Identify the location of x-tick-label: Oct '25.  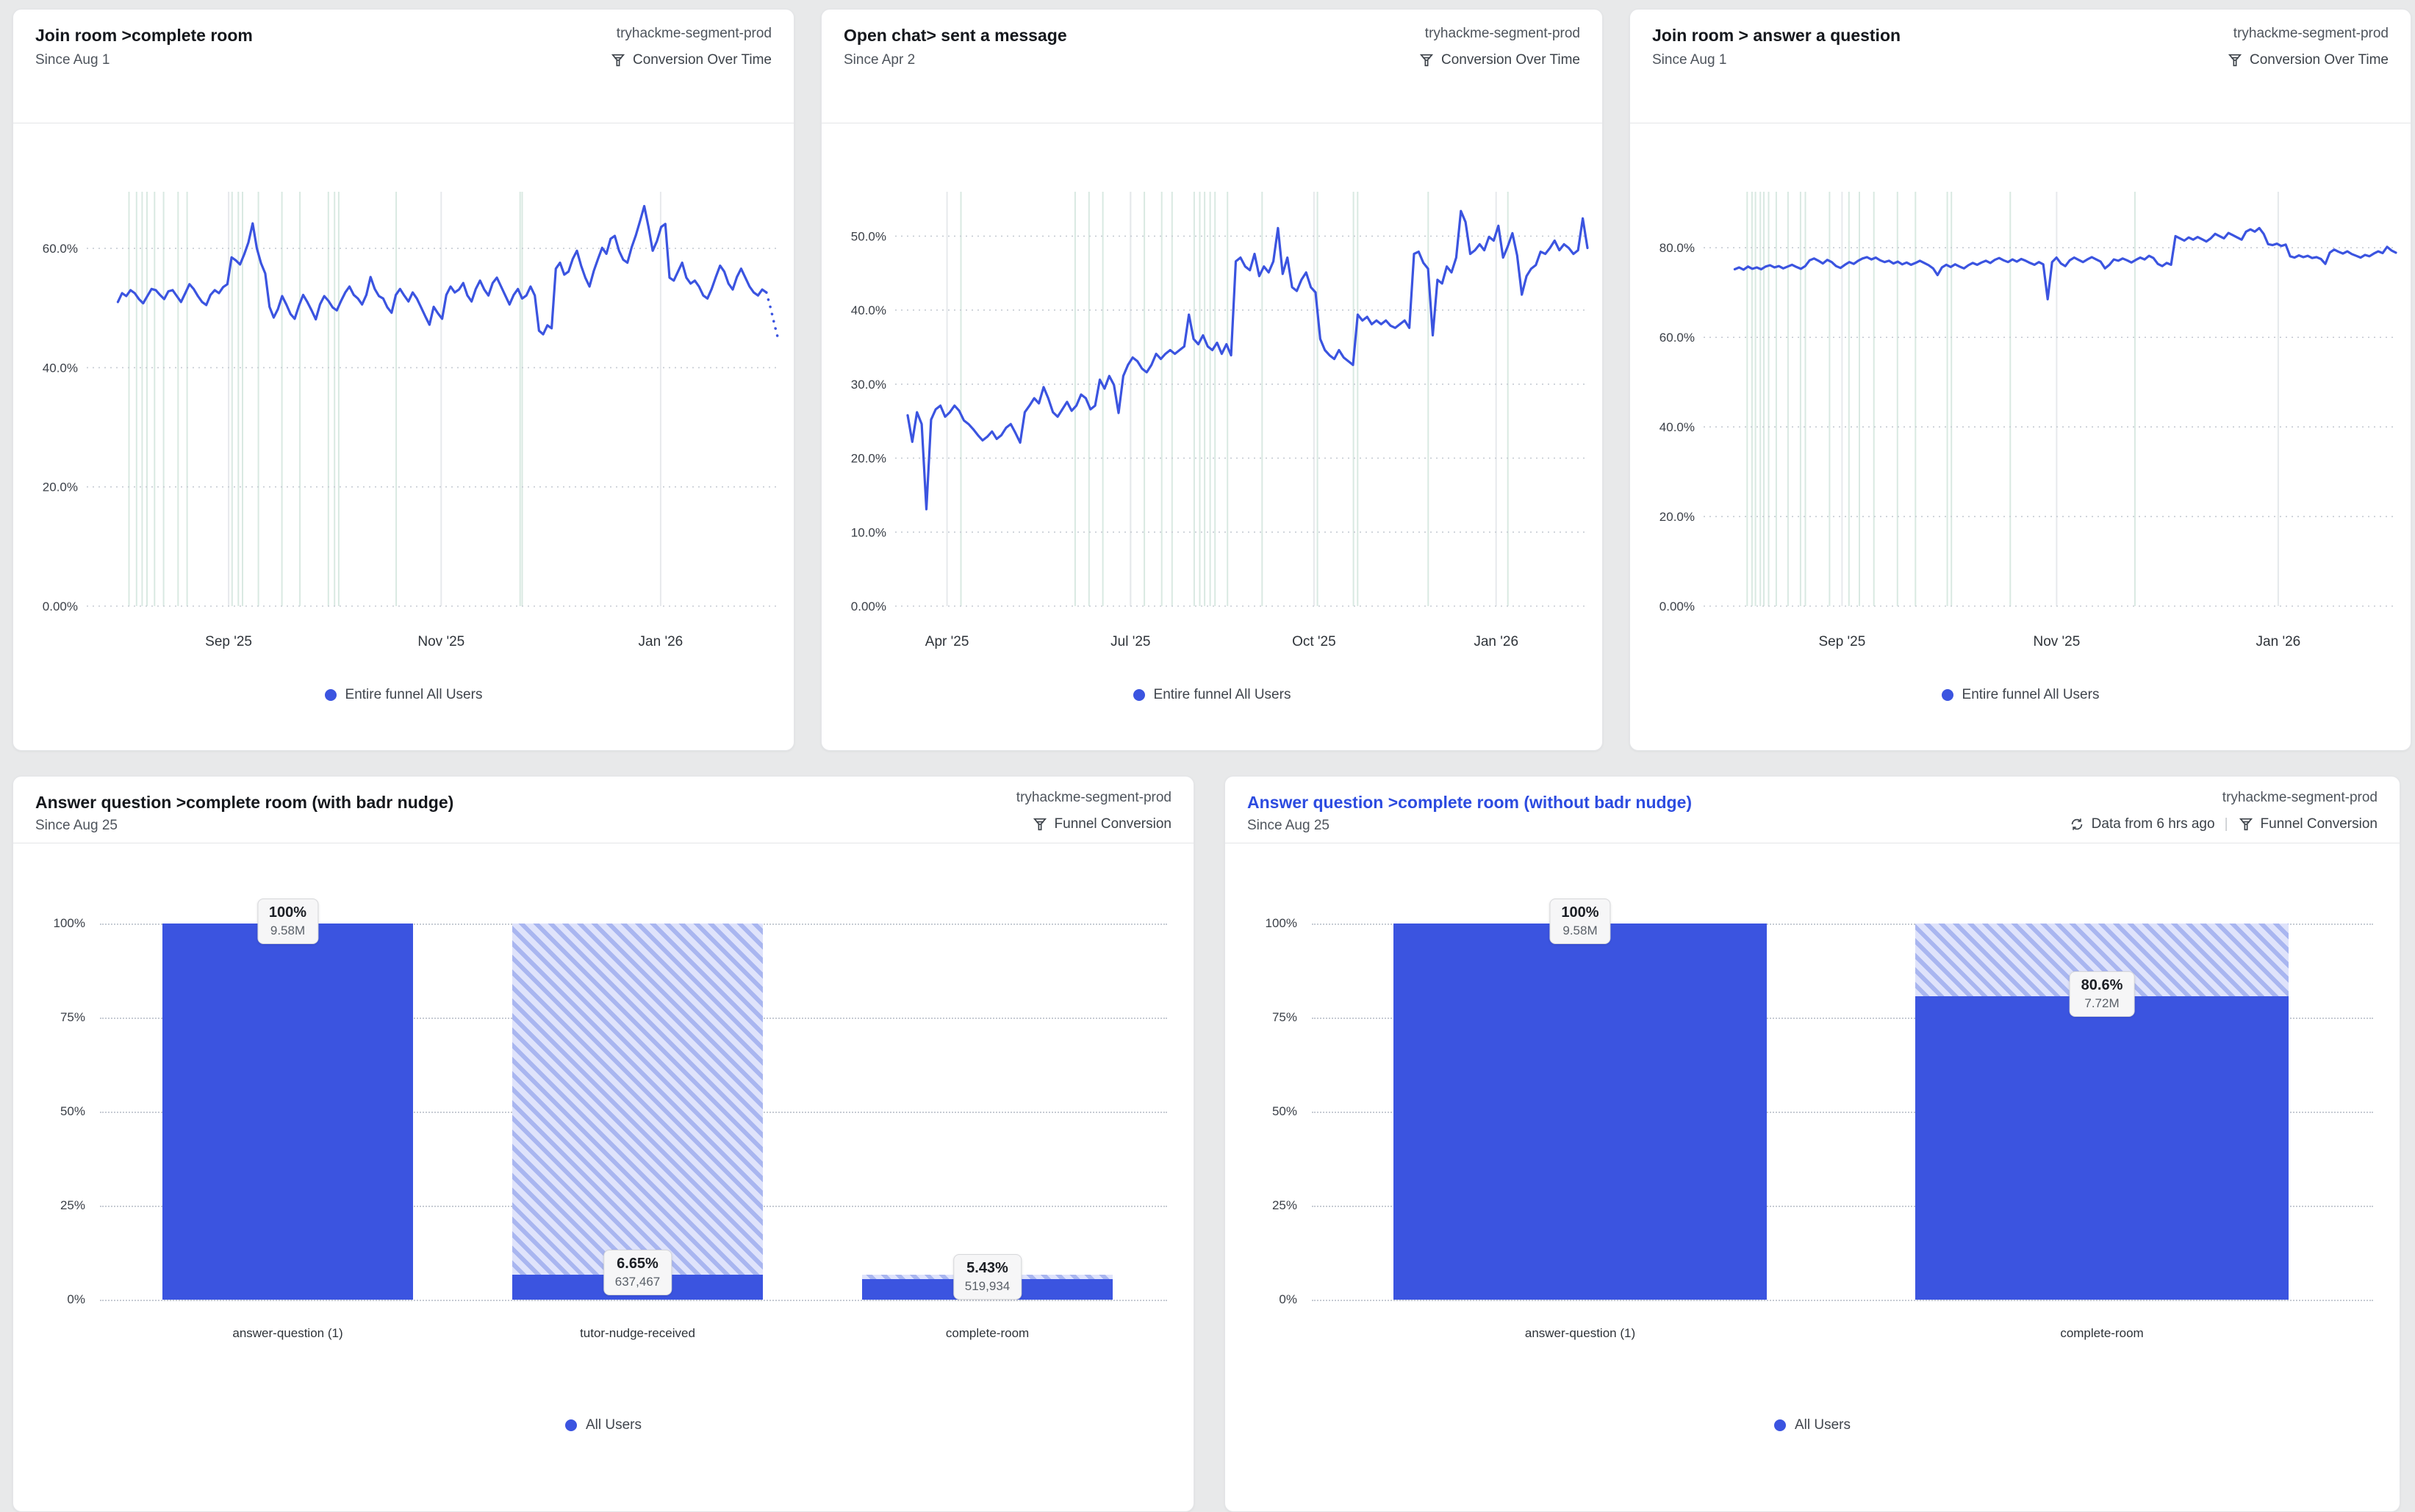
(1314, 642).